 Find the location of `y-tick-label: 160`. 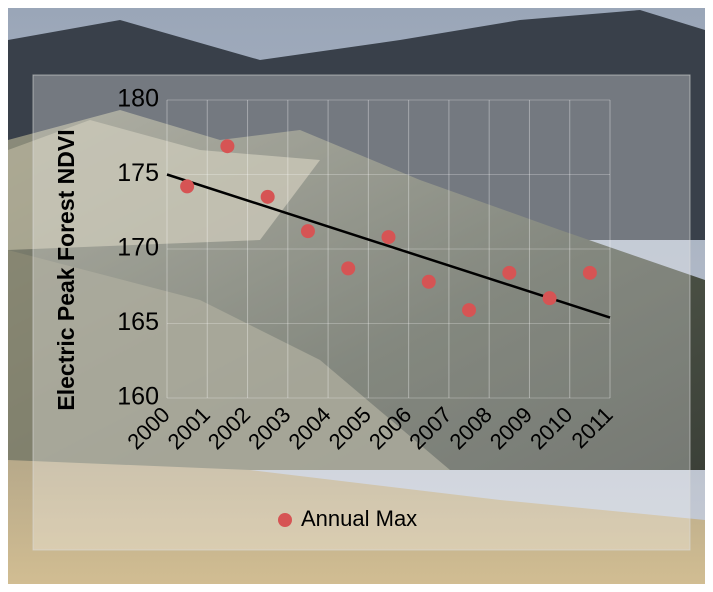

y-tick-label: 160 is located at coordinates (138, 397).